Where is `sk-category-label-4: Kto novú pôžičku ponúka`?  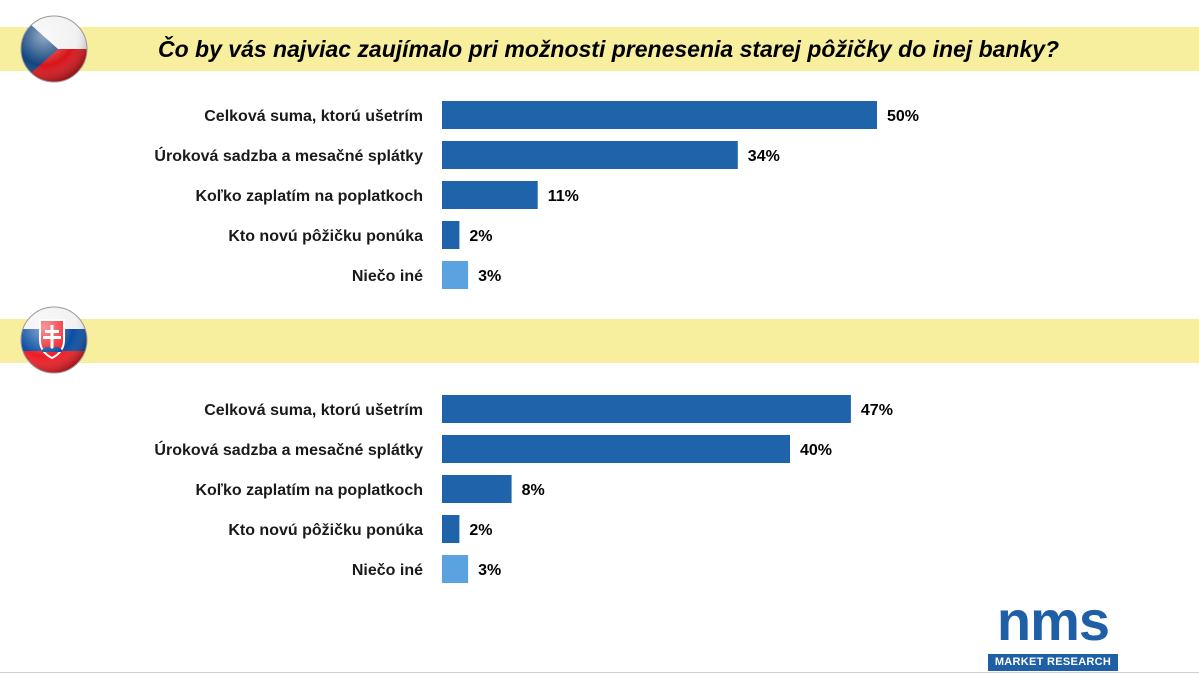 sk-category-label-4: Kto novú pôžičku ponúka is located at coordinates (325, 530).